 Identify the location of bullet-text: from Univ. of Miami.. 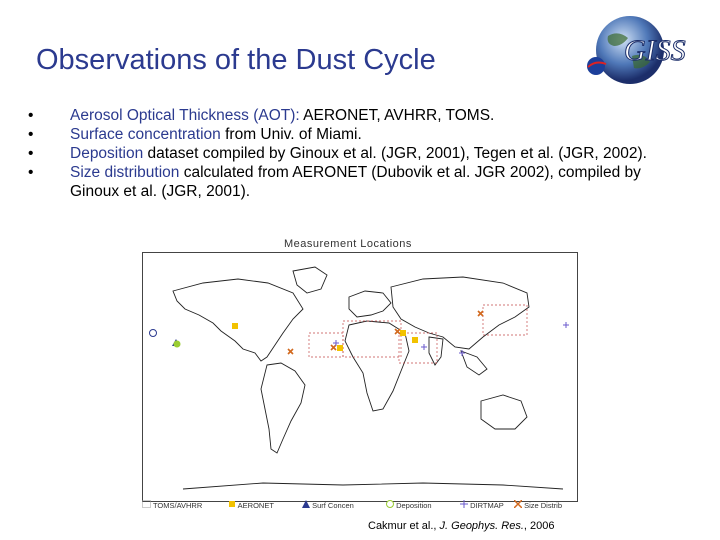
(291, 134).